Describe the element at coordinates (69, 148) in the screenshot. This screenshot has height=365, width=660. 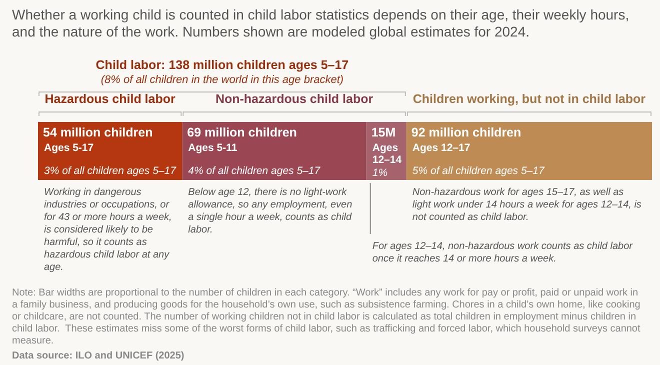
I see `annotation: Ages 5-17` at that location.